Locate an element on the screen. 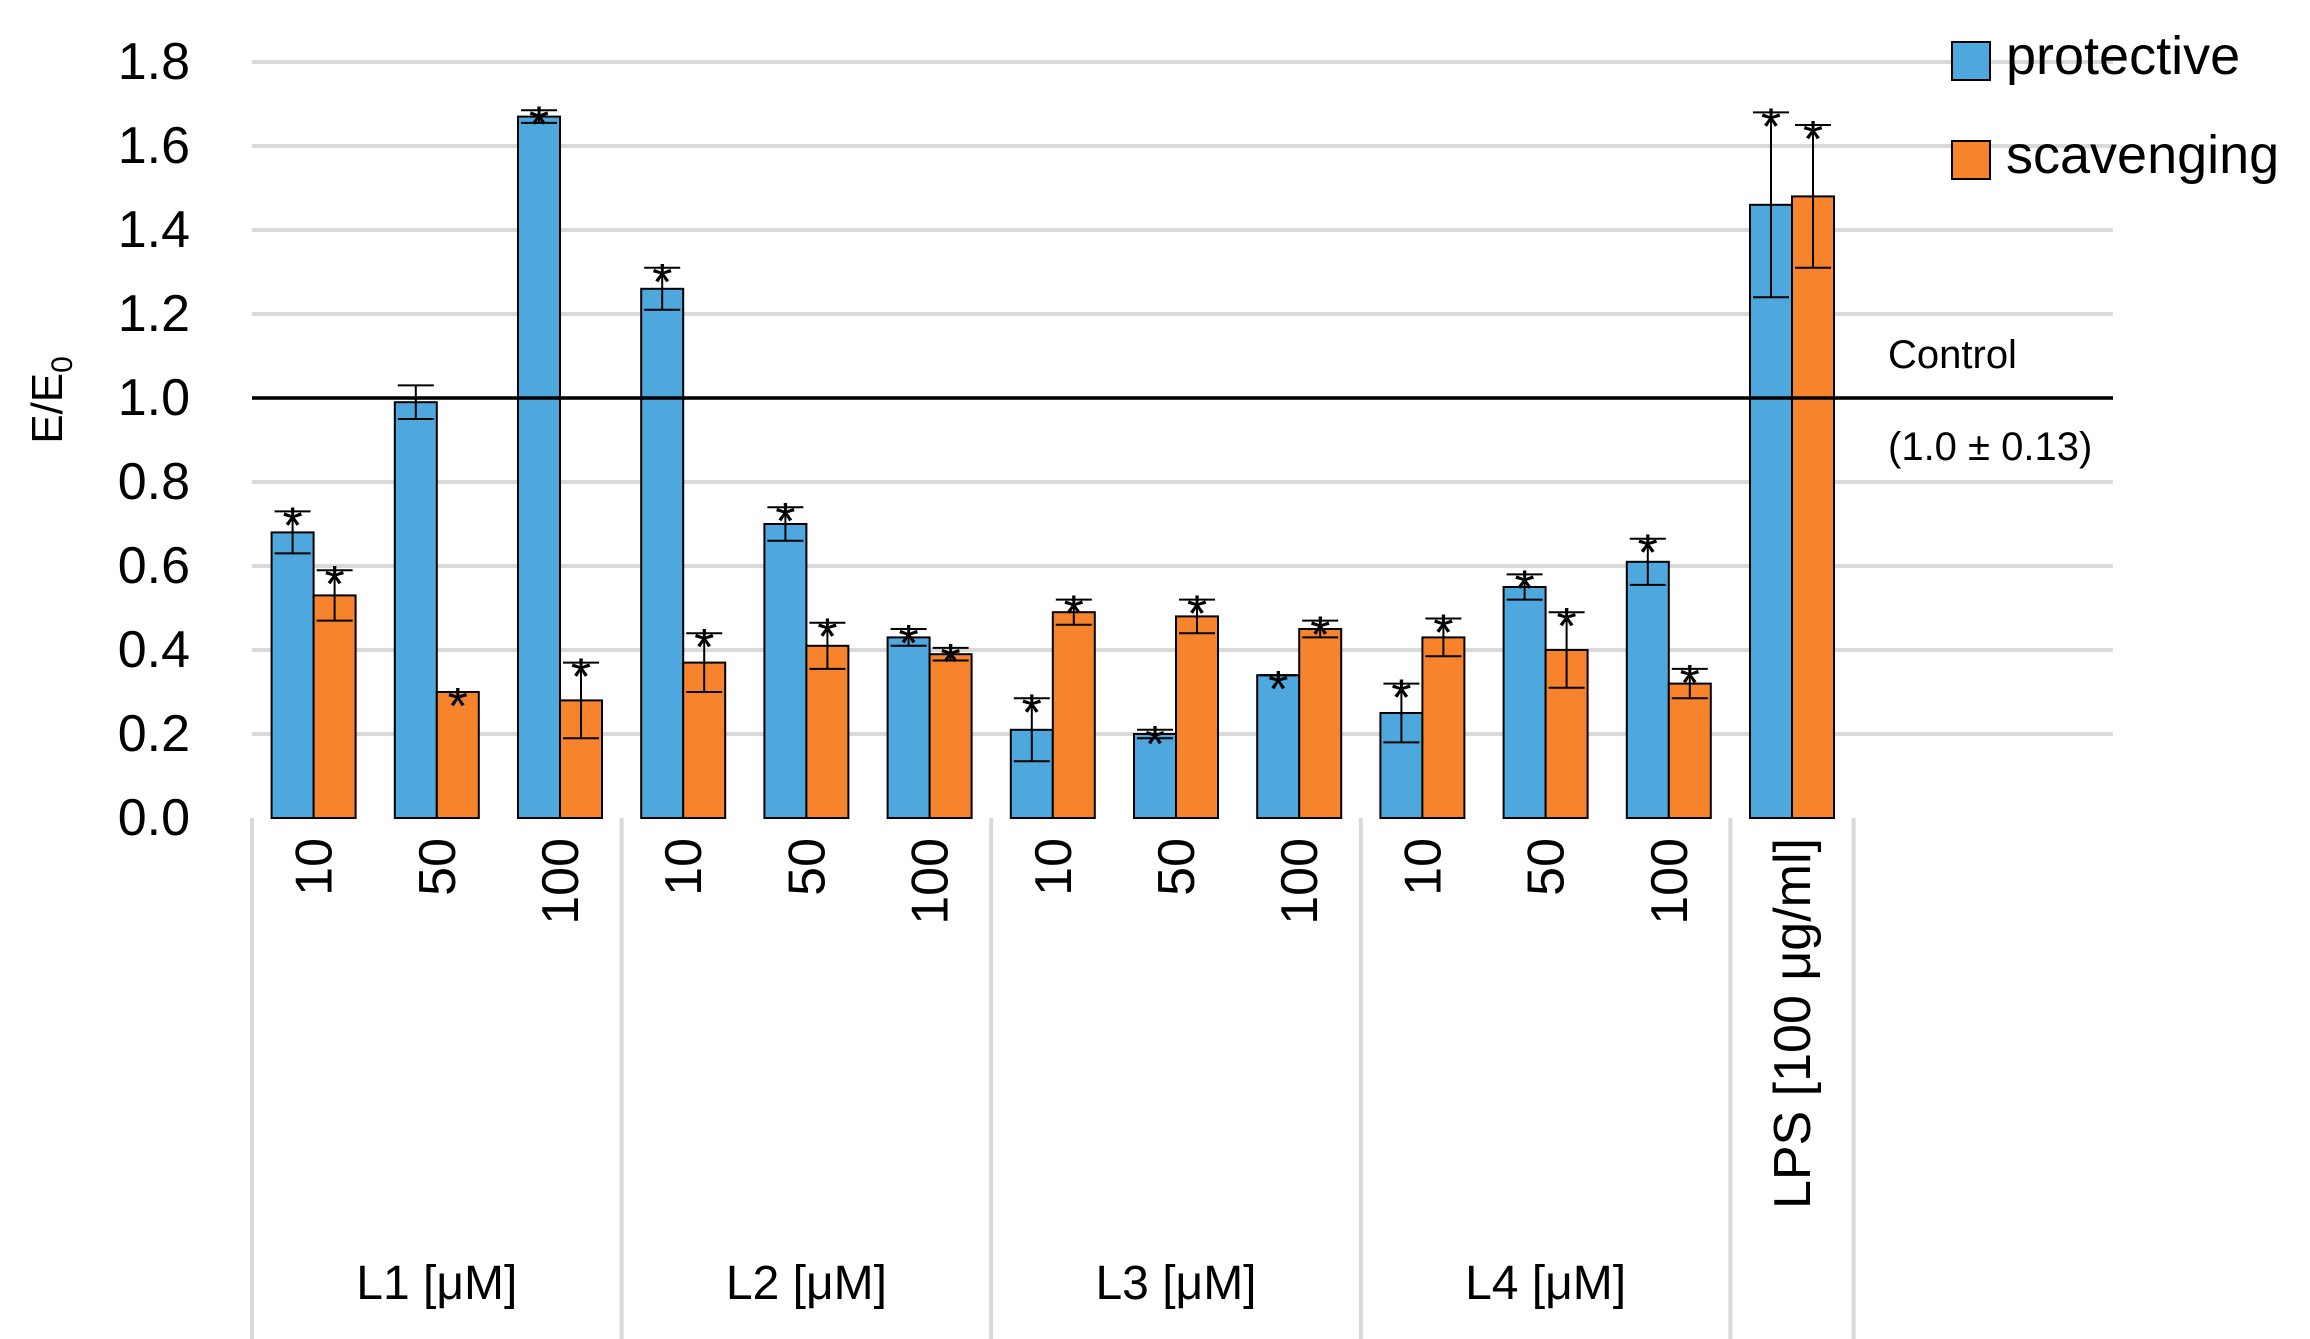 Image resolution: width=2310 pixels, height=1339 pixels. y-tick-label: 1.2 is located at coordinates (154, 314).